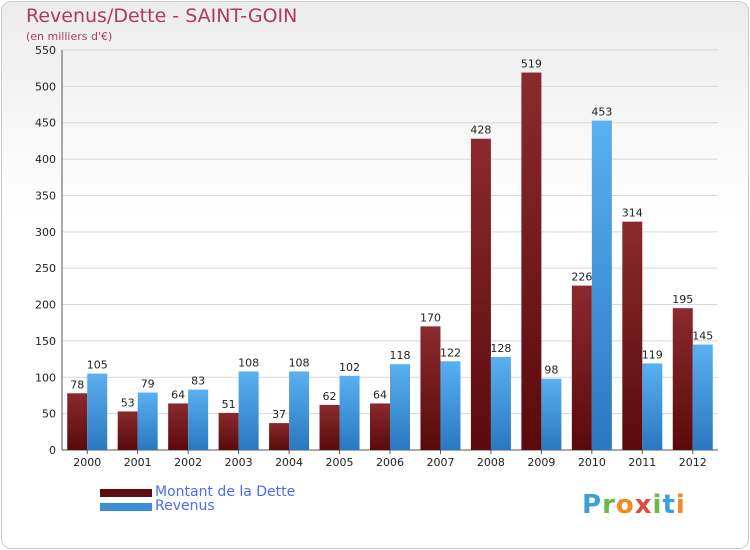 The height and width of the screenshot is (550, 750). I want to click on x-tick-label: 2005, so click(340, 462).